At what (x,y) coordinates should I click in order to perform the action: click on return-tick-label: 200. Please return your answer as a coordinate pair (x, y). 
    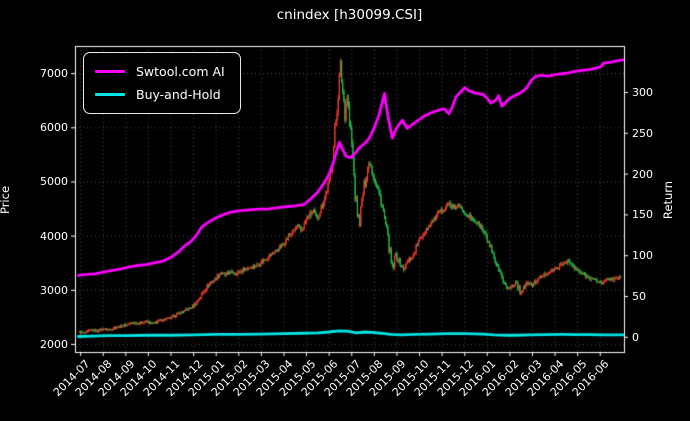
    Looking at the image, I should click on (642, 174).